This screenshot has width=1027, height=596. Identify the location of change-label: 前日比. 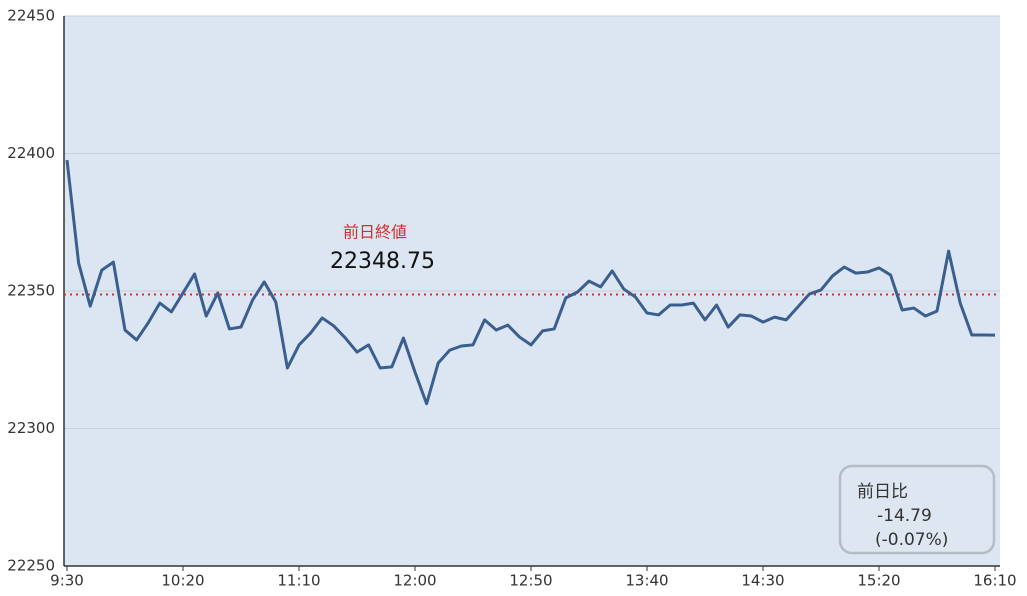
(882, 492).